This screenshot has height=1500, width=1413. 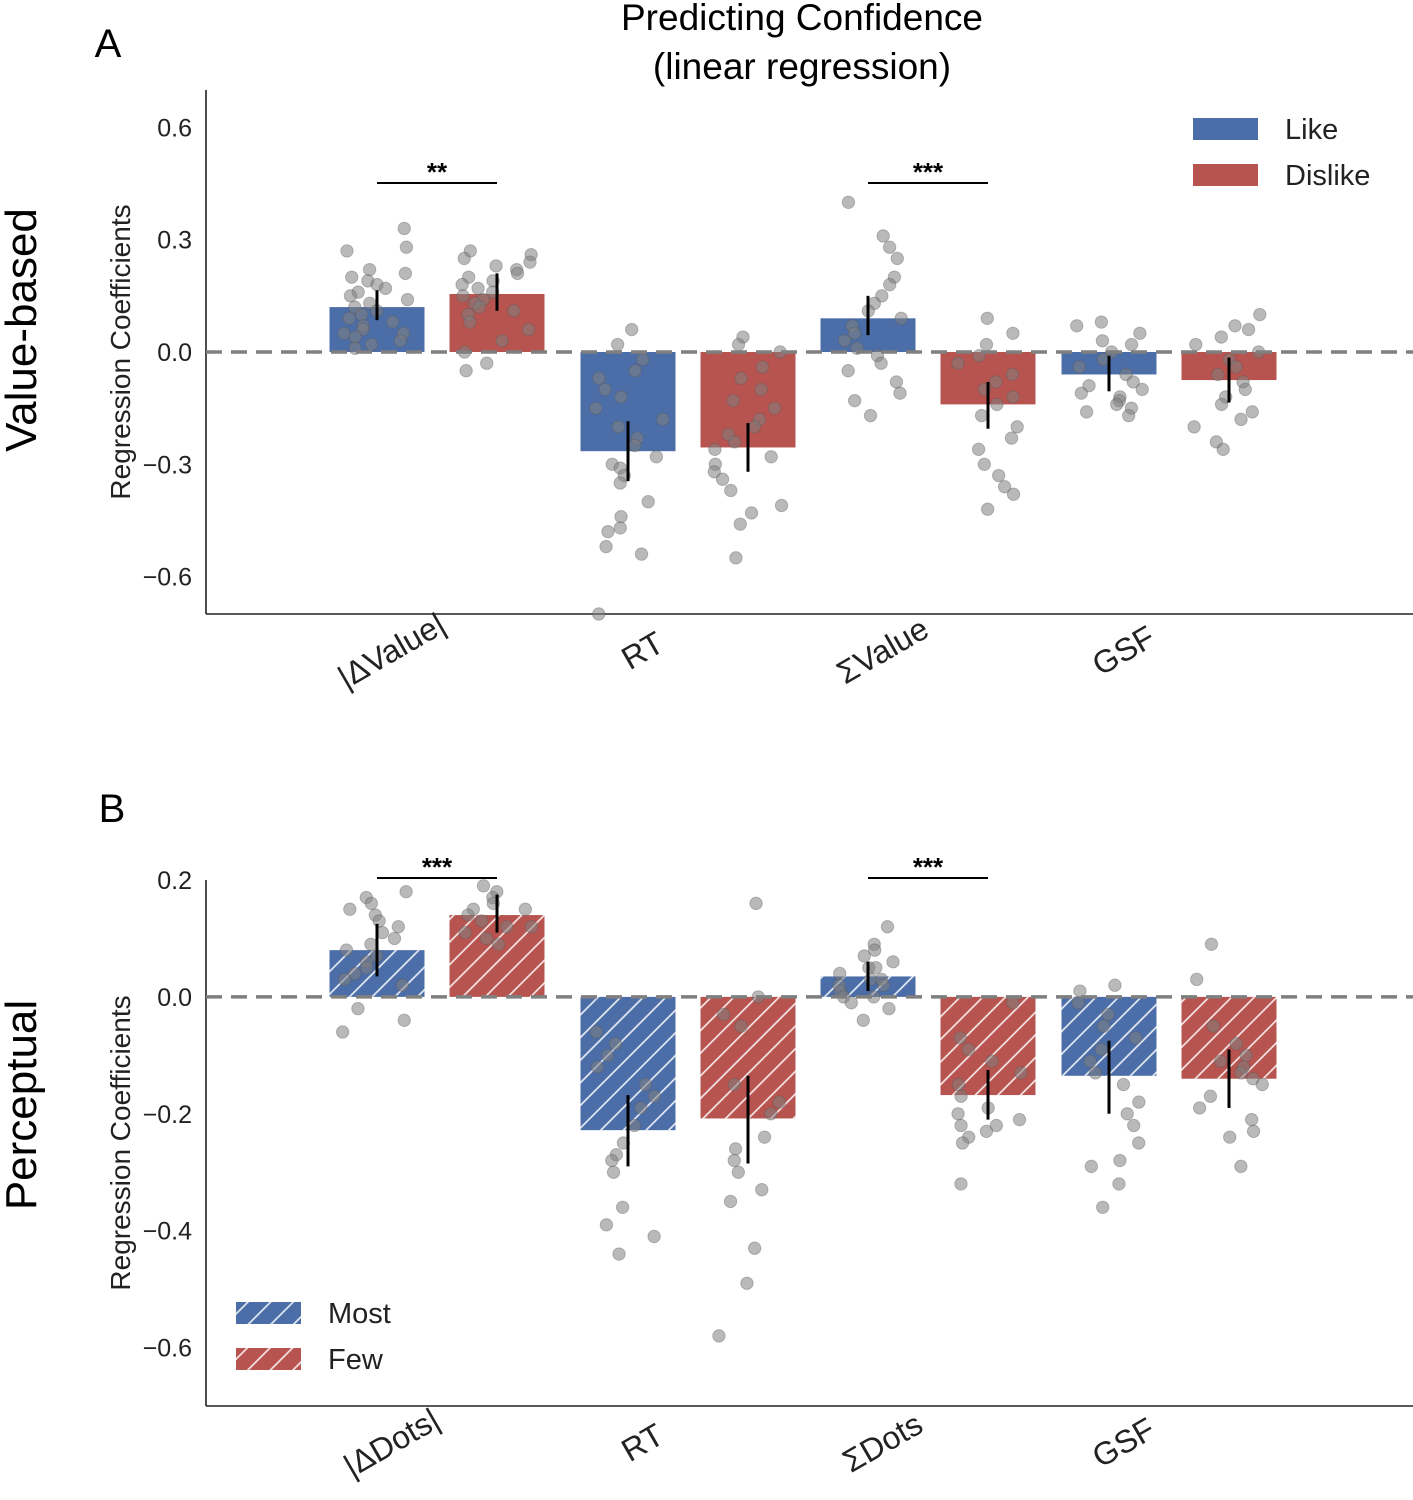 I want to click on x-tick-label: |ΔDots|, so click(x=392, y=1442).